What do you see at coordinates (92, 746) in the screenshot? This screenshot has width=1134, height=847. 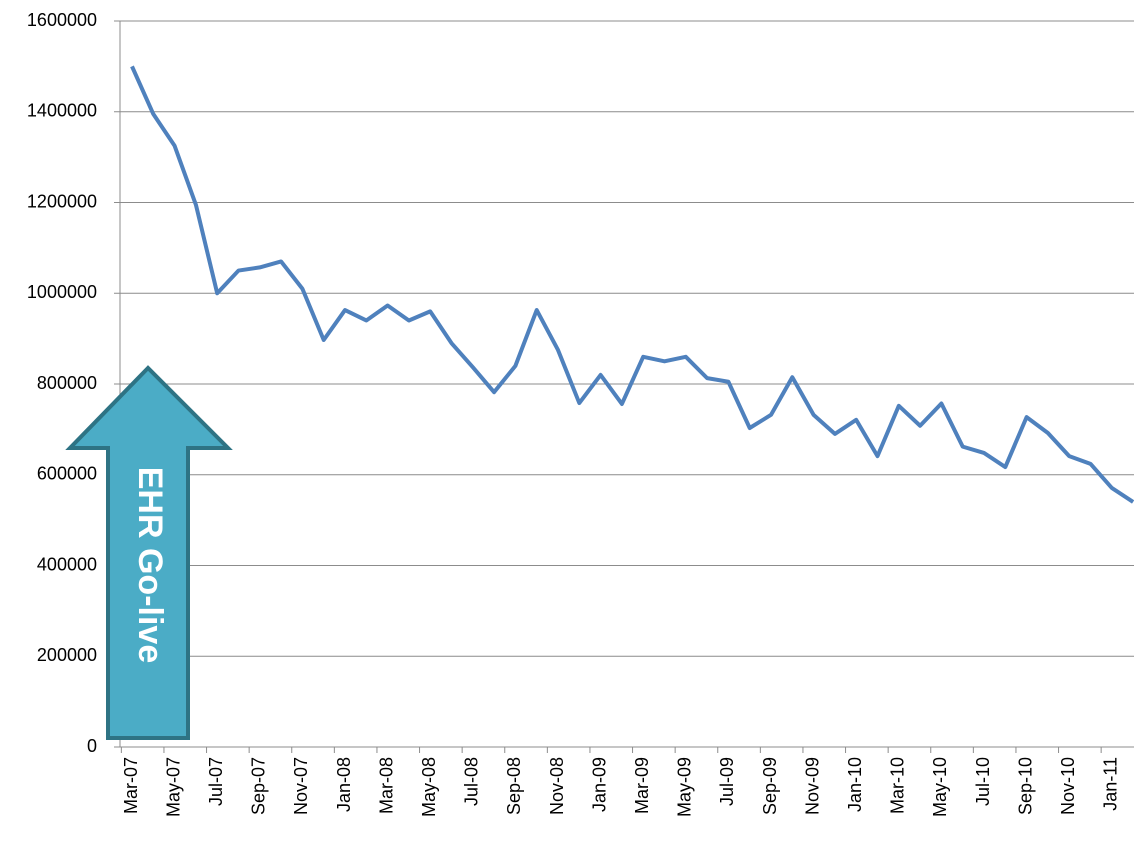 I see `y-tick-label: 0` at bounding box center [92, 746].